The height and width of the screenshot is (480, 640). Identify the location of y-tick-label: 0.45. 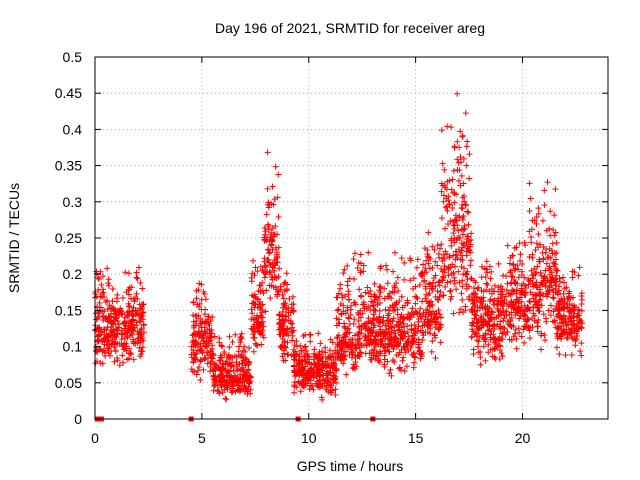
(68, 93).